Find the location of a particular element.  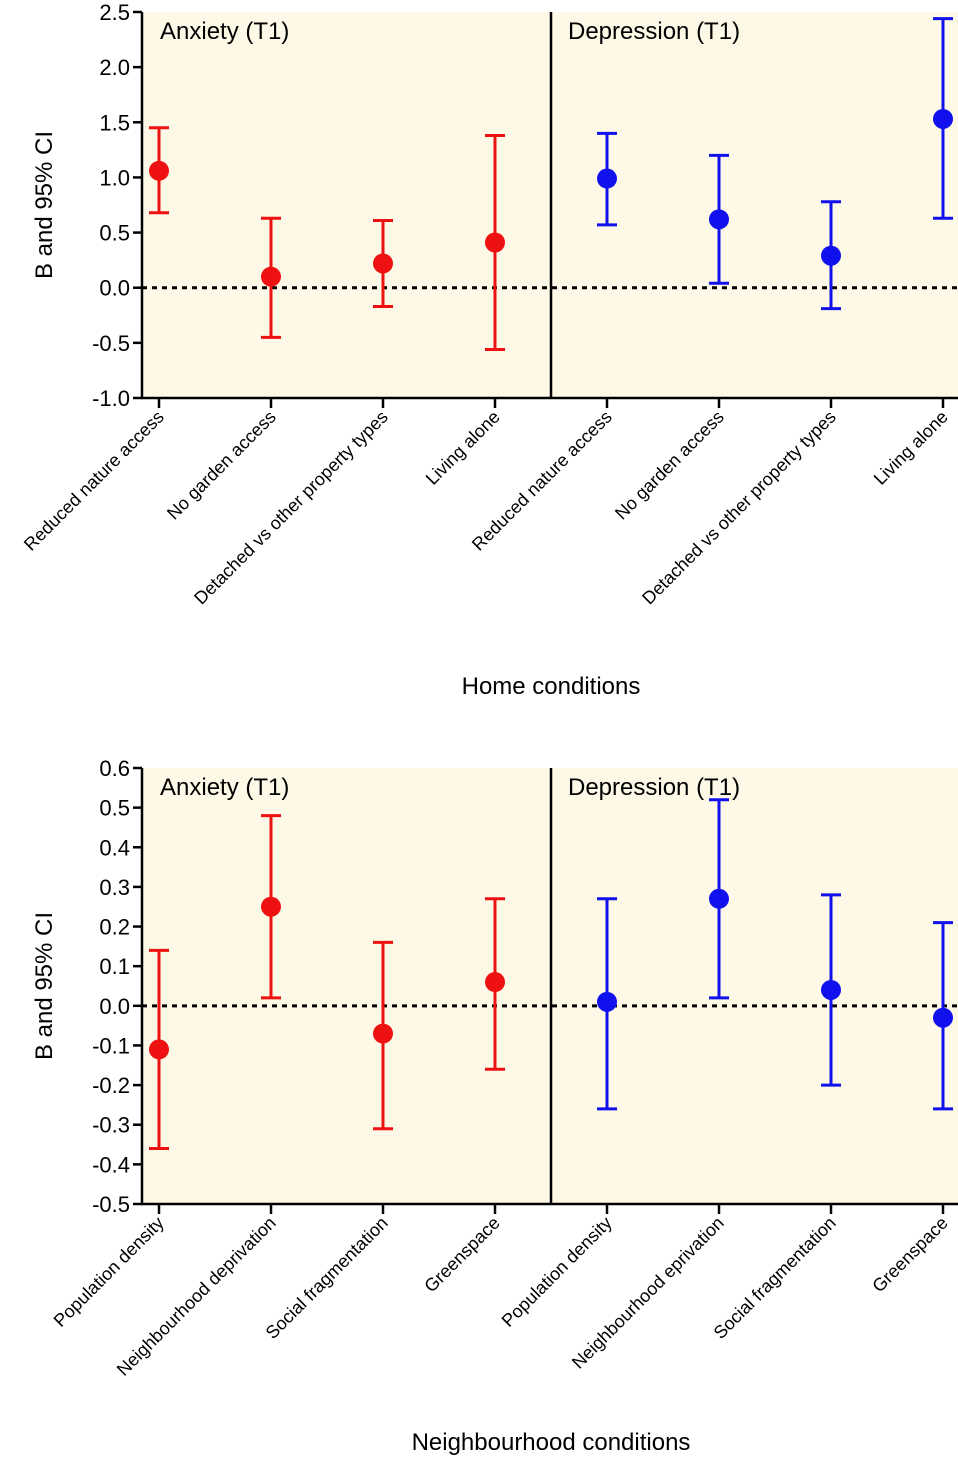

y-tick-label: 0.4 is located at coordinates (114, 847).